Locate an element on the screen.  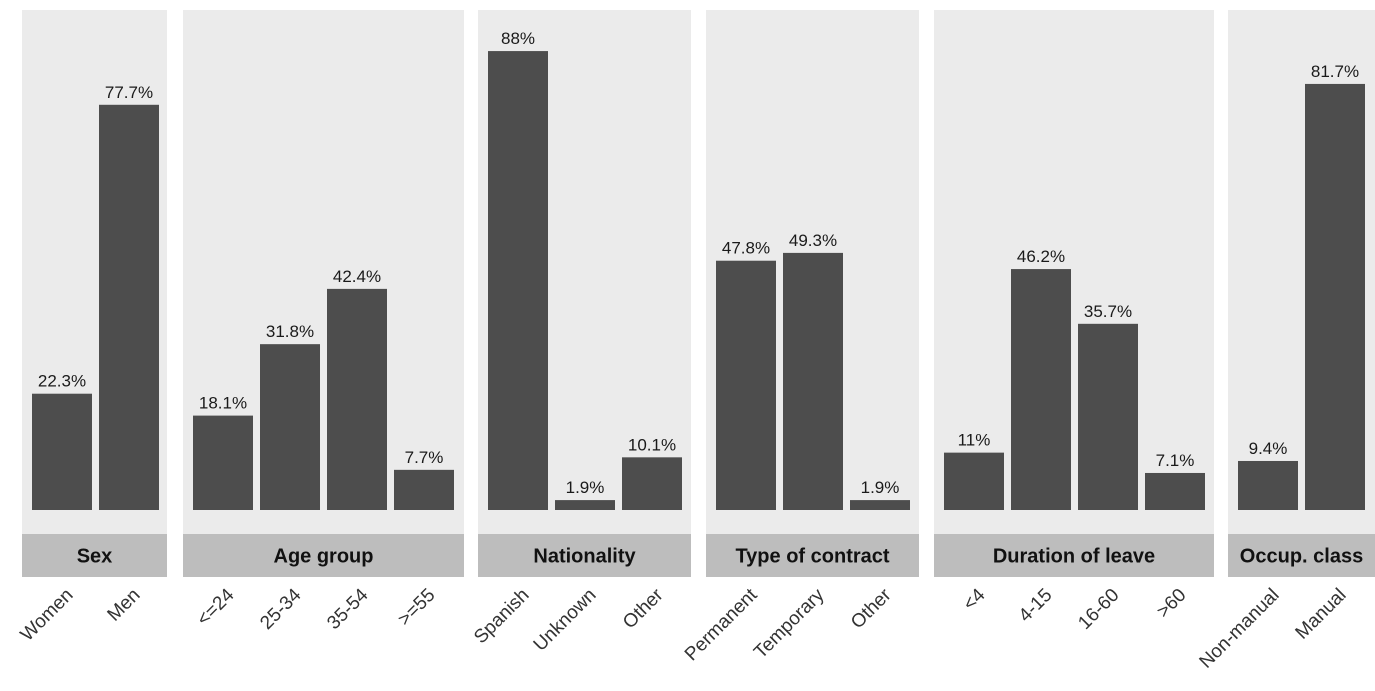
x-tick-label: Non-manual is located at coordinates (1240, 629).